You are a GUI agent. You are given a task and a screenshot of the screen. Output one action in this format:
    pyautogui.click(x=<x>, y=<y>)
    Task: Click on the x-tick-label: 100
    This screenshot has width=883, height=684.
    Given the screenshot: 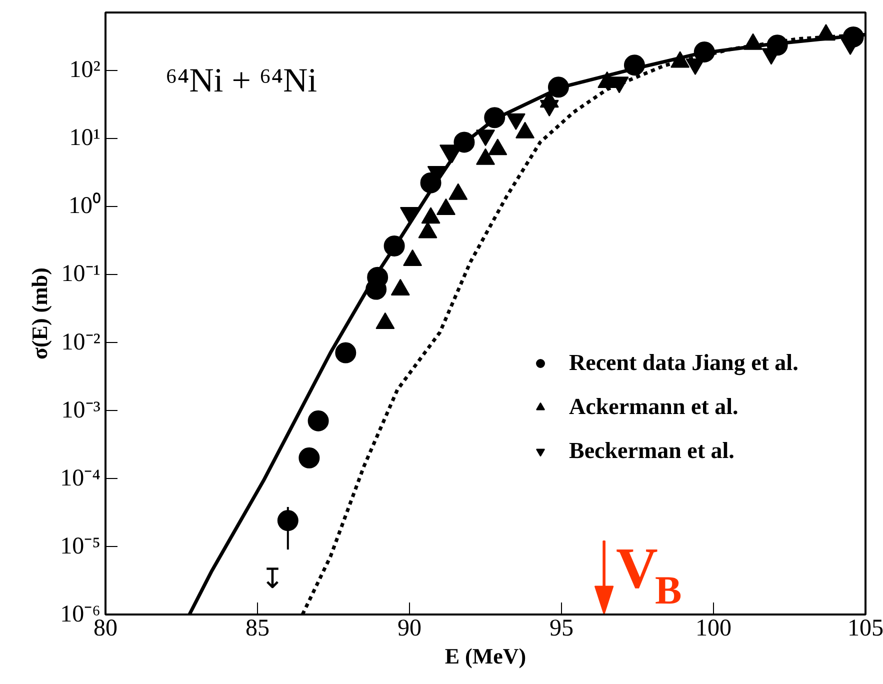 What is the action you would take?
    pyautogui.click(x=714, y=629)
    